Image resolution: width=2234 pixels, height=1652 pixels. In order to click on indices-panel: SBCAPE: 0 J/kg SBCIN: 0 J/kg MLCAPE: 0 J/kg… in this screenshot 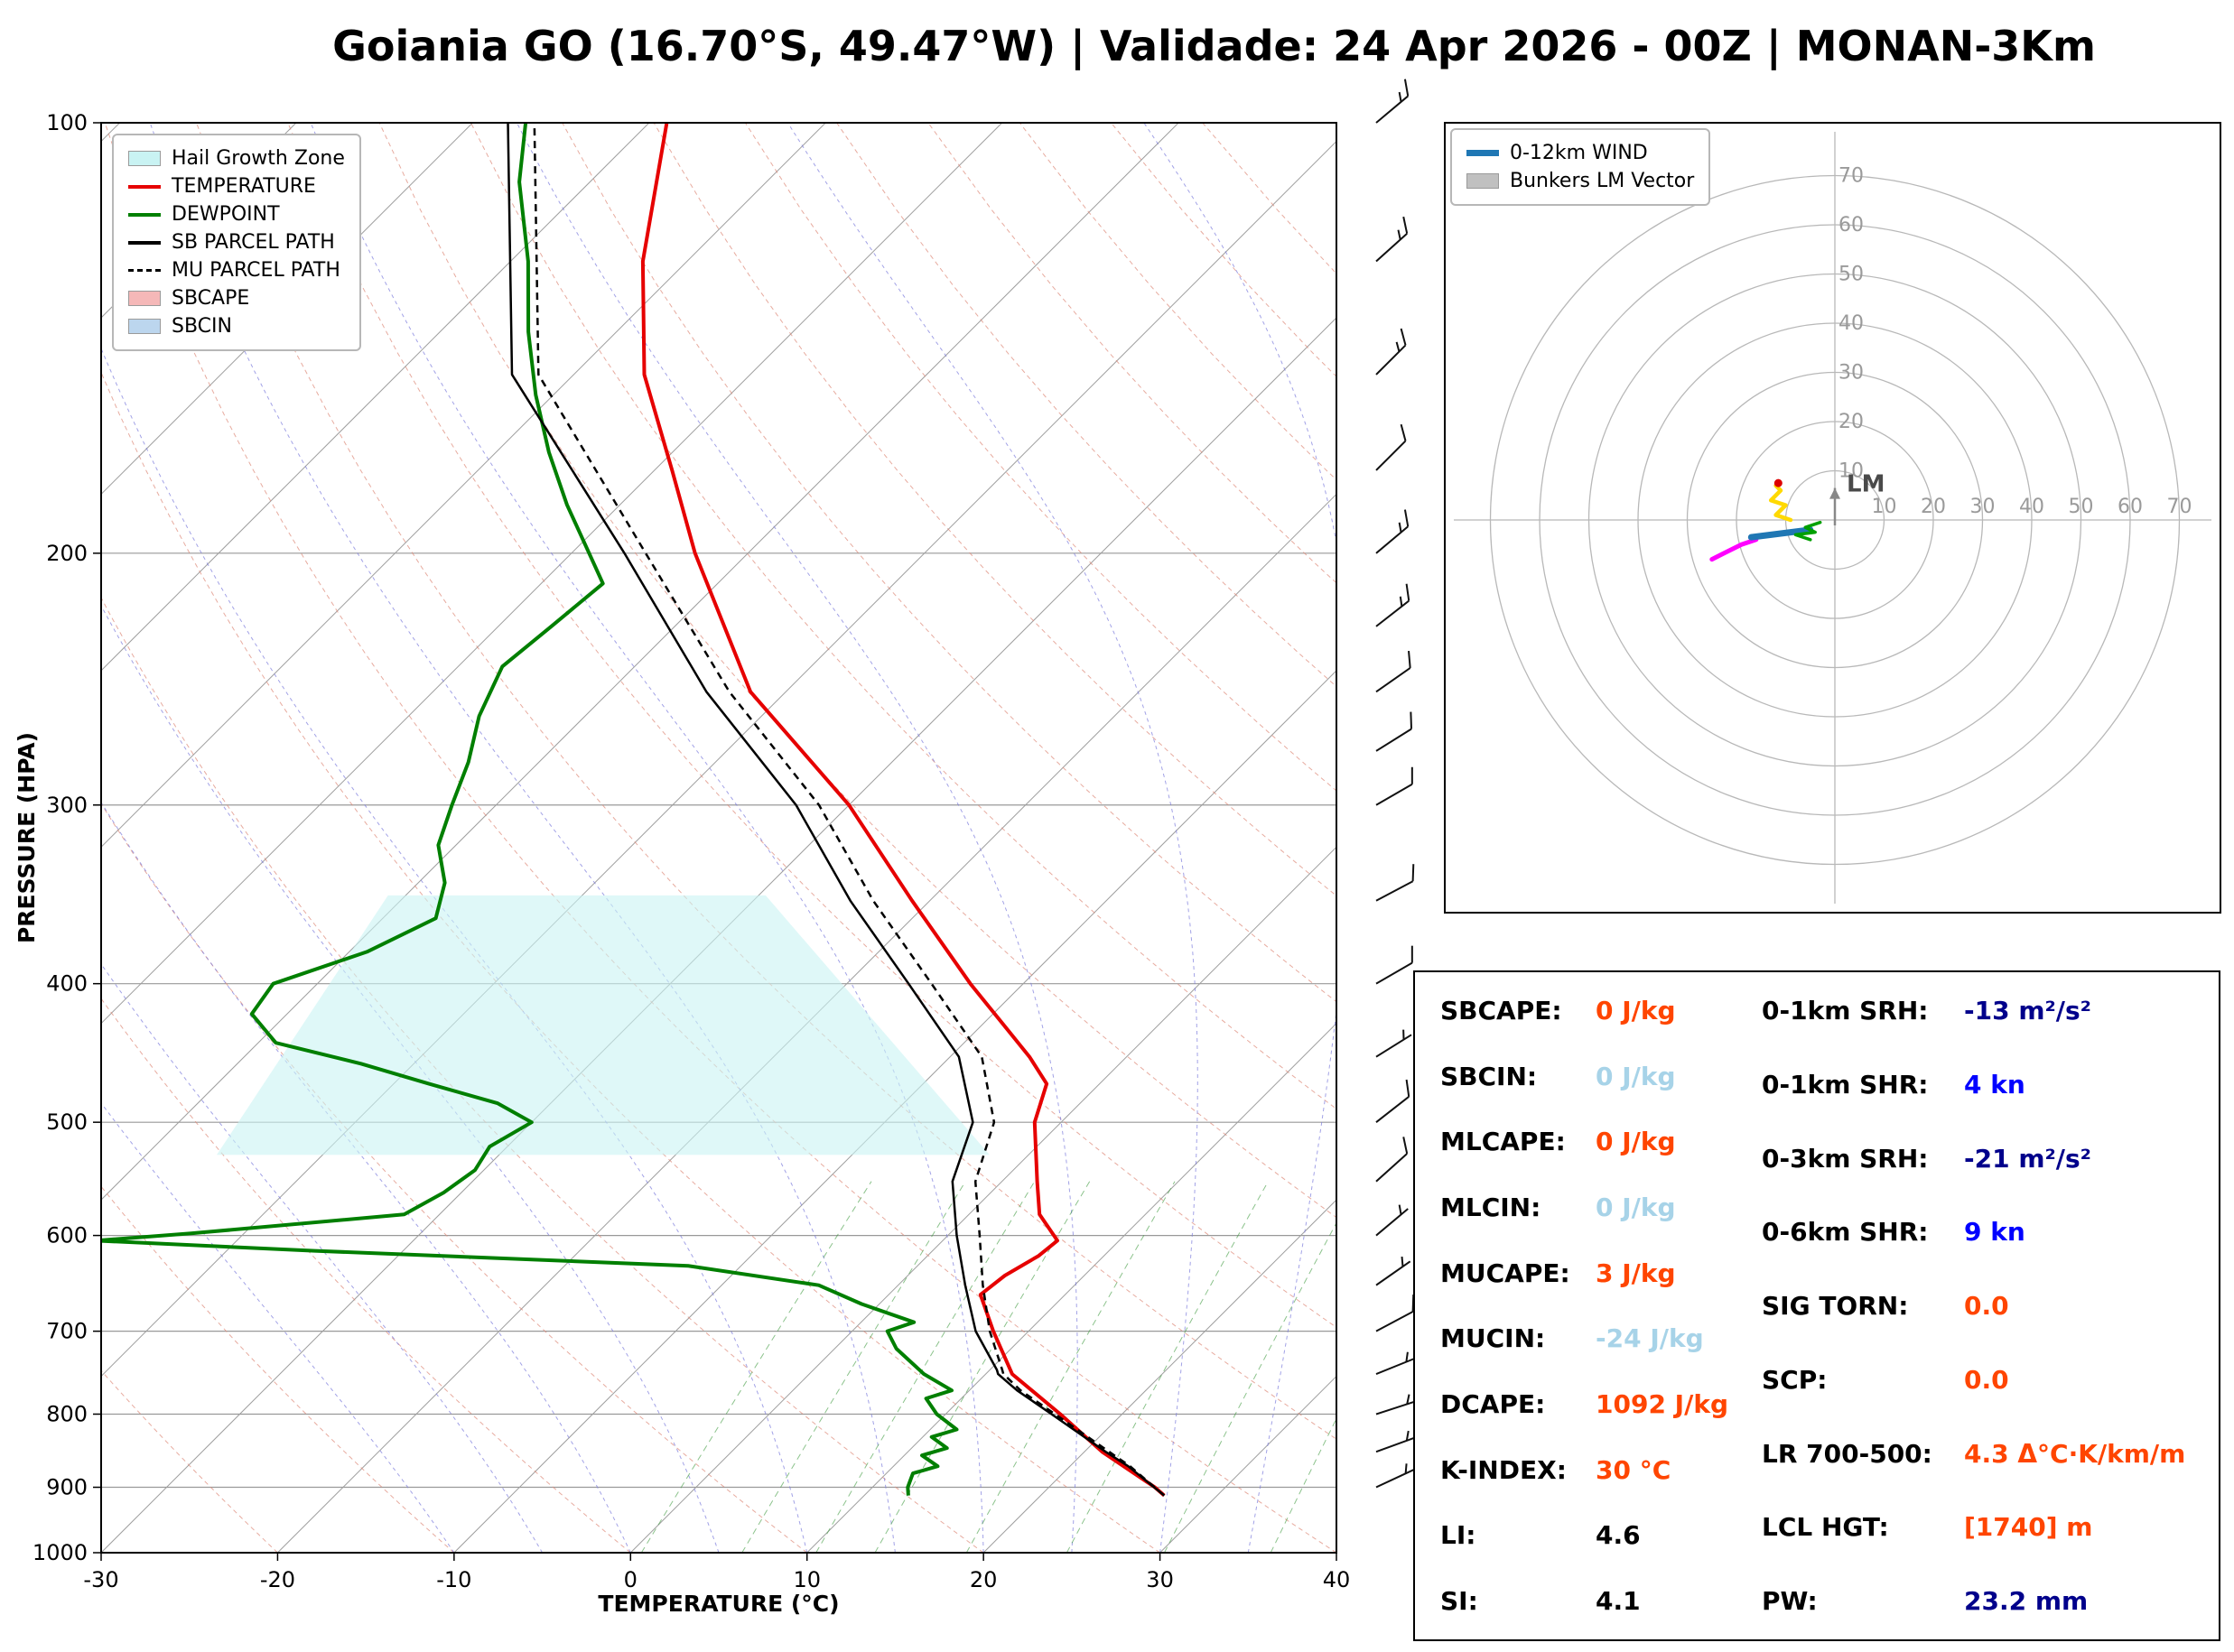, I will do `click(1816, 1305)`.